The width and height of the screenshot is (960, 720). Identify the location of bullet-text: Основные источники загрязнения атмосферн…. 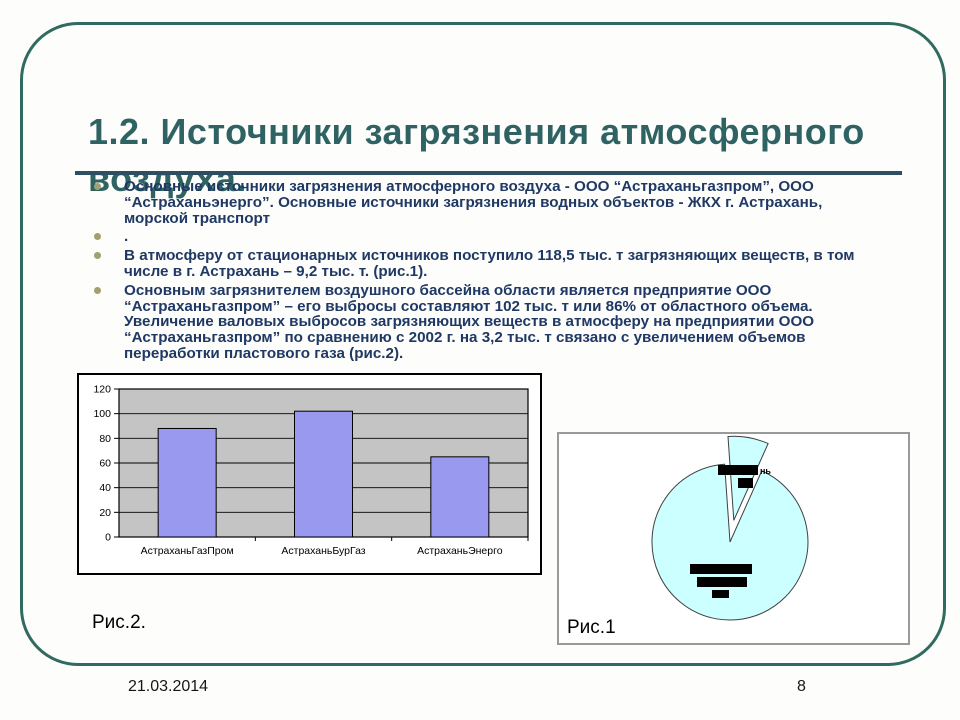
(473, 202).